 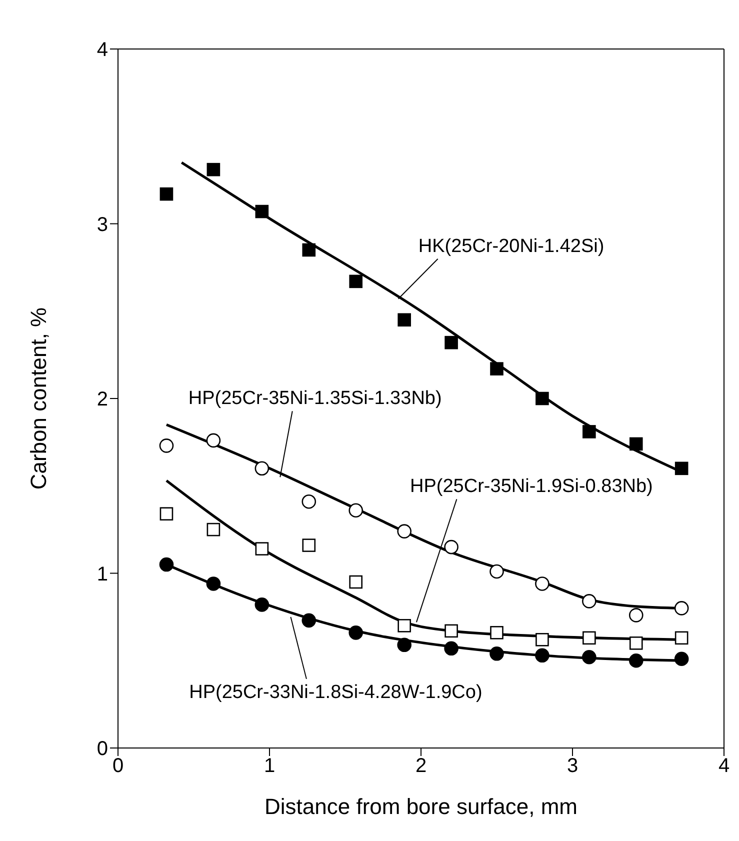 I want to click on x-tick-label: 2, so click(x=421, y=766).